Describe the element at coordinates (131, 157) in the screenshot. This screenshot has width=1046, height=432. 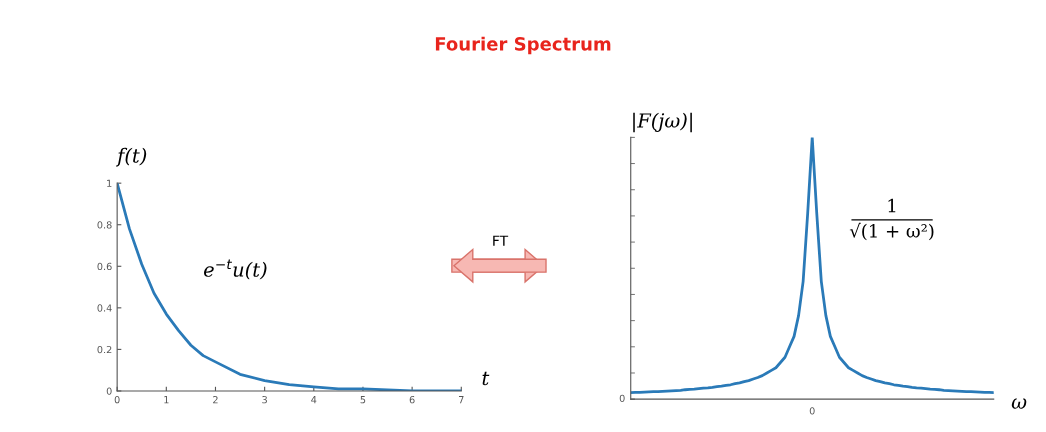
I see `y-axis-title: f(t)` at that location.